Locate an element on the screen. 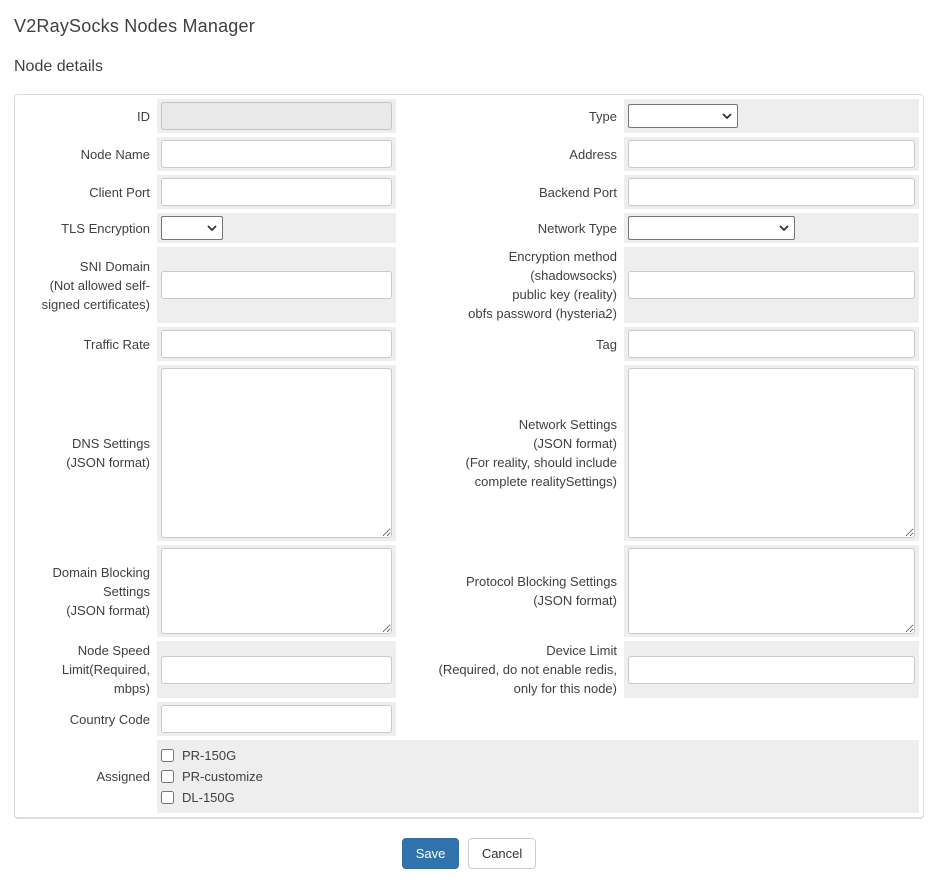 This screenshot has width=938, height=893. assigned-option-pr-customize: PR-customize is located at coordinates (538, 776).